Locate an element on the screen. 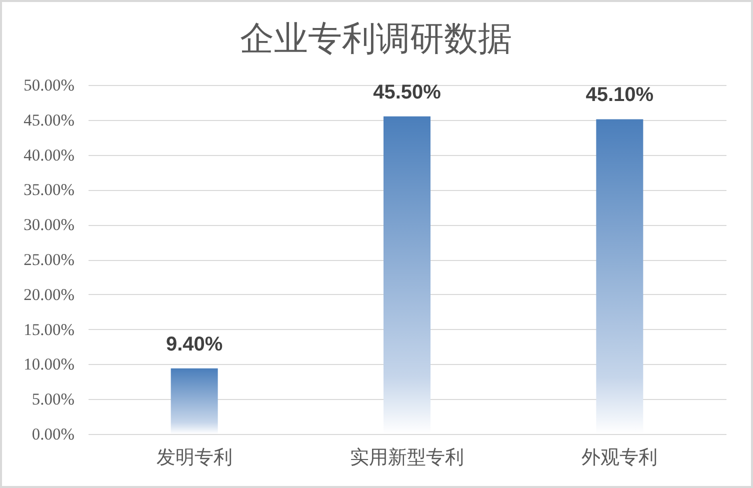 The width and height of the screenshot is (753, 488). bar is located at coordinates (194, 401).